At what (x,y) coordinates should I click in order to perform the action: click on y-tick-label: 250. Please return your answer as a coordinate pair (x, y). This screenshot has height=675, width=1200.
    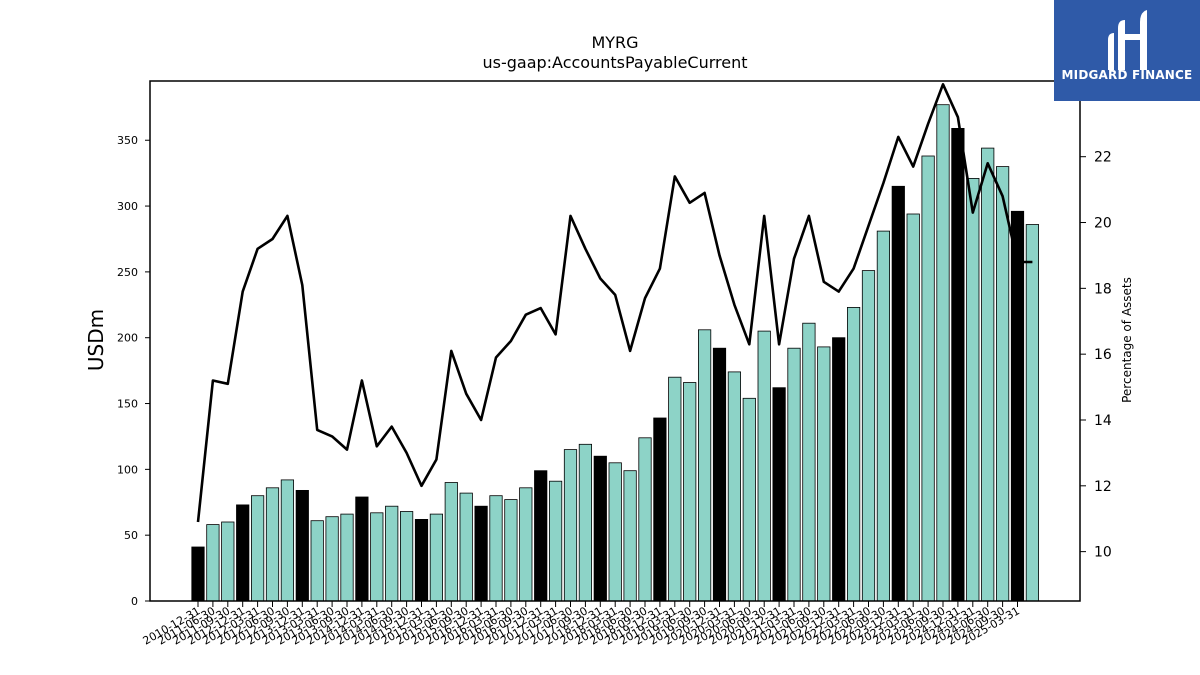
    Looking at the image, I should click on (127, 272).